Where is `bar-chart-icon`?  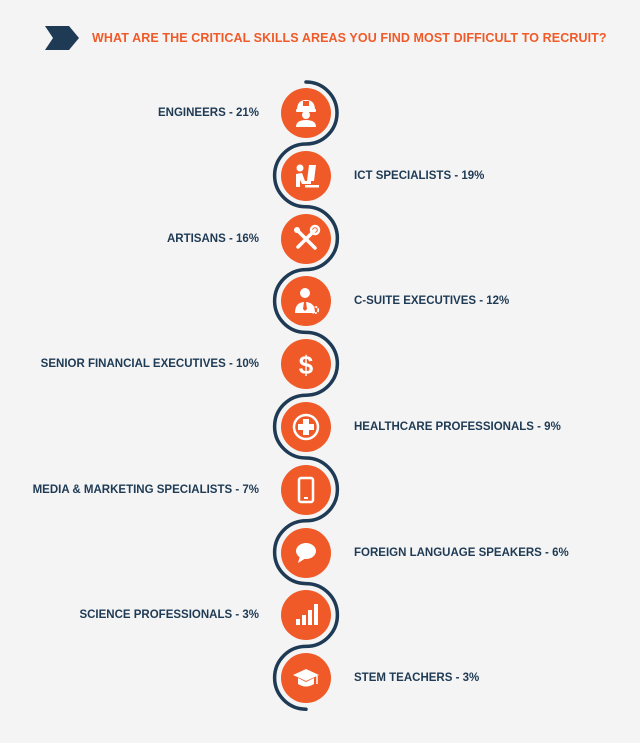 bar-chart-icon is located at coordinates (307, 615).